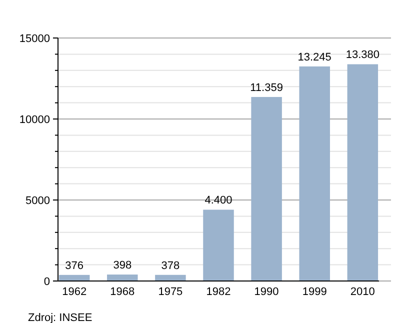  I want to click on data-label: 11.359, so click(266, 88).